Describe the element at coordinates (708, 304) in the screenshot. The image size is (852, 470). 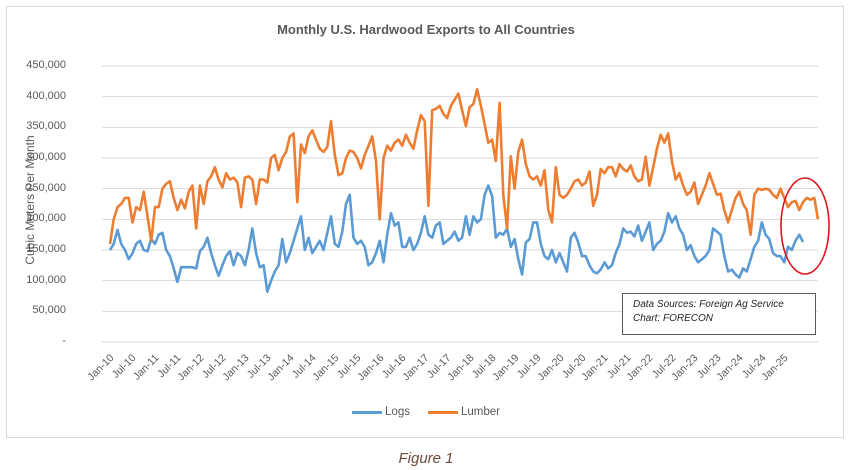
I see `data-source-line: Data Sources: Foreign Ag Service` at that location.